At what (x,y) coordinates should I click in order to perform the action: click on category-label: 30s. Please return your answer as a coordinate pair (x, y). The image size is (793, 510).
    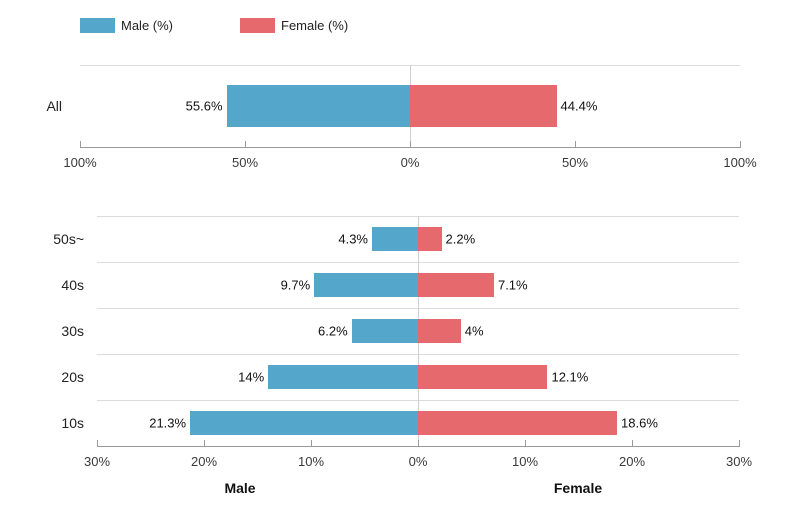
    Looking at the image, I should click on (72, 331).